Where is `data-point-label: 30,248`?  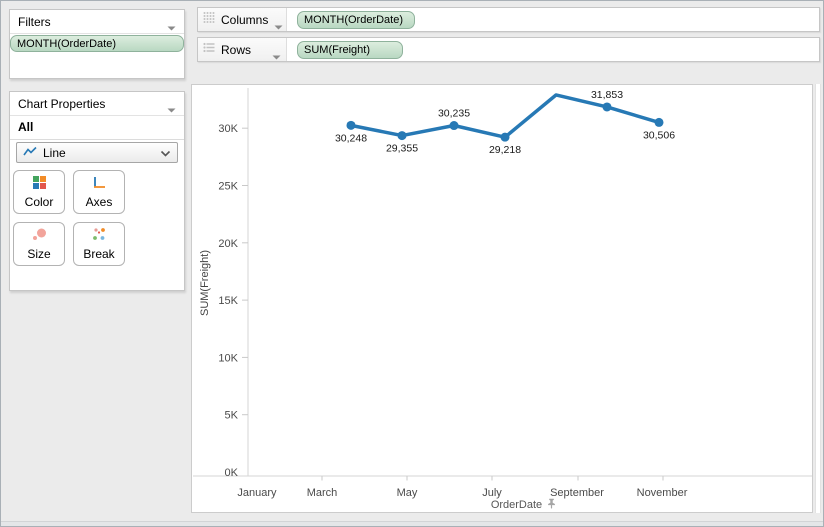
data-point-label: 30,248 is located at coordinates (351, 138).